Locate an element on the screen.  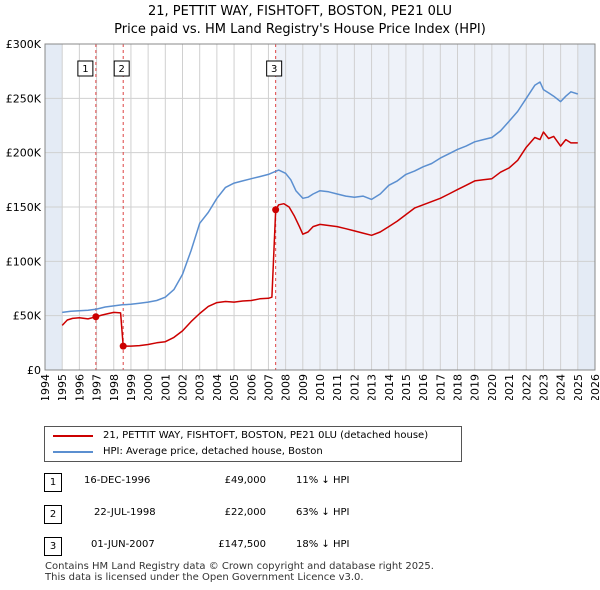
x-tick-label: 2011 is located at coordinates (337, 387).